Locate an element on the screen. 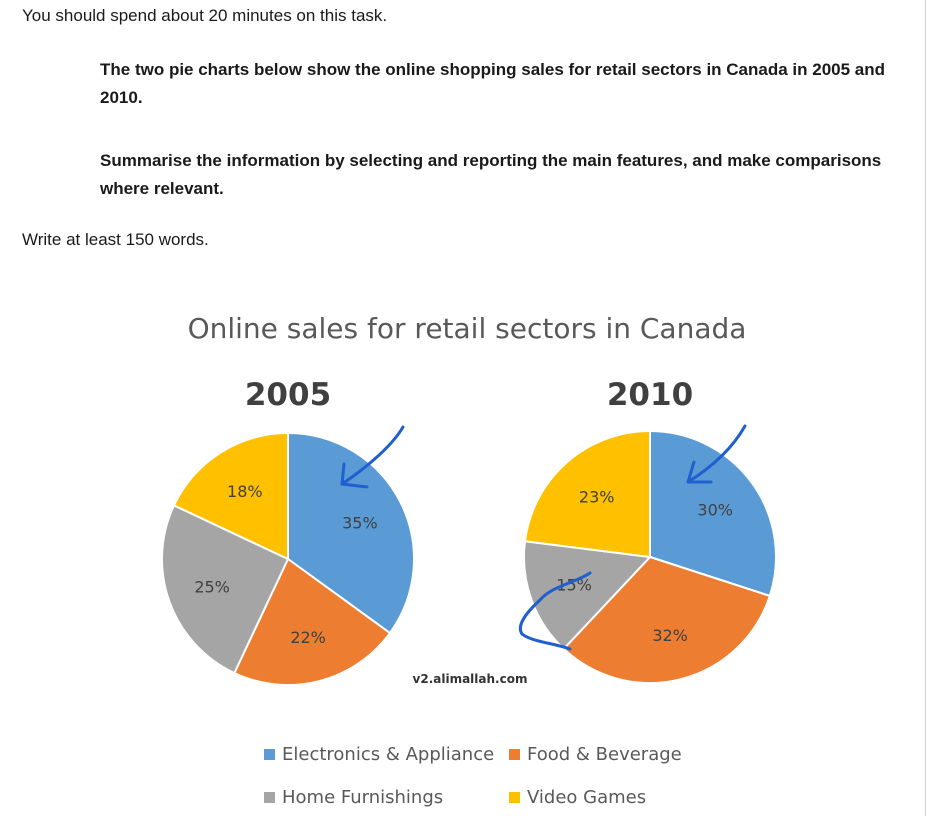  hand-drawn-annotations is located at coordinates (543, 537).